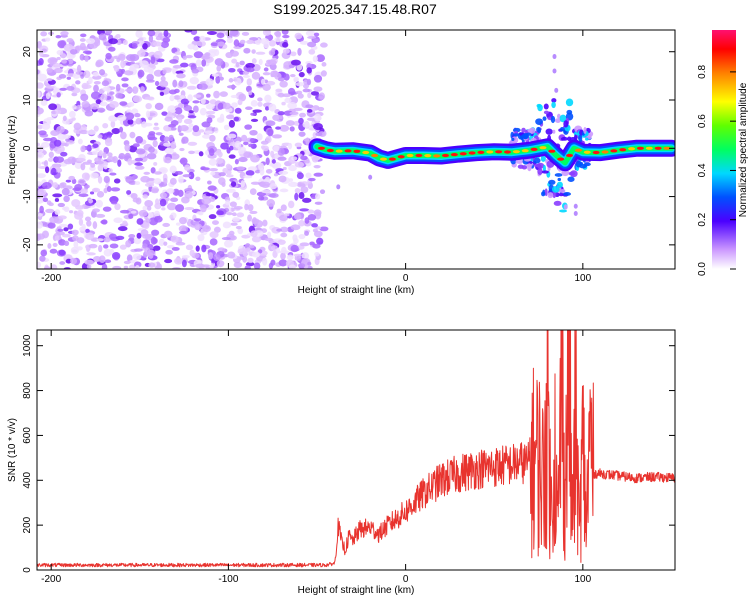 This screenshot has height=600, width=750. I want to click on x-tick-label: -100, so click(228, 579).